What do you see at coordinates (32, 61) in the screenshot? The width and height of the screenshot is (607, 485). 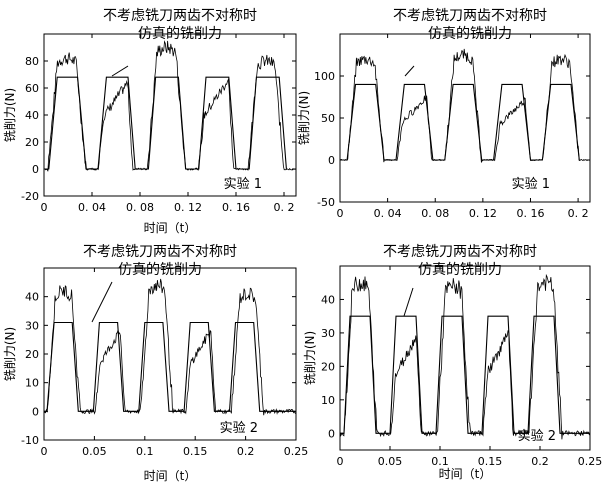 I see `y-tick-label: 80` at bounding box center [32, 61].